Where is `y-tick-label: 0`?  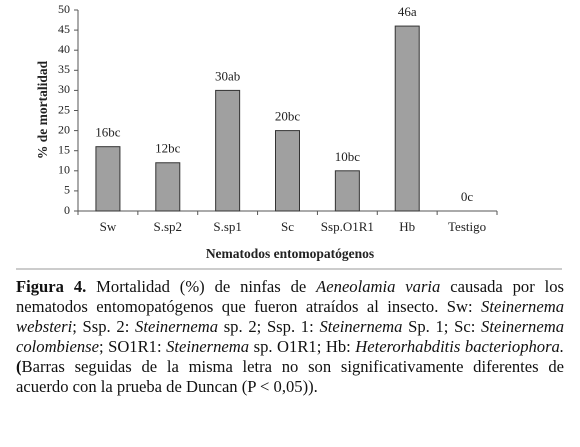 y-tick-label: 0 is located at coordinates (67, 210).